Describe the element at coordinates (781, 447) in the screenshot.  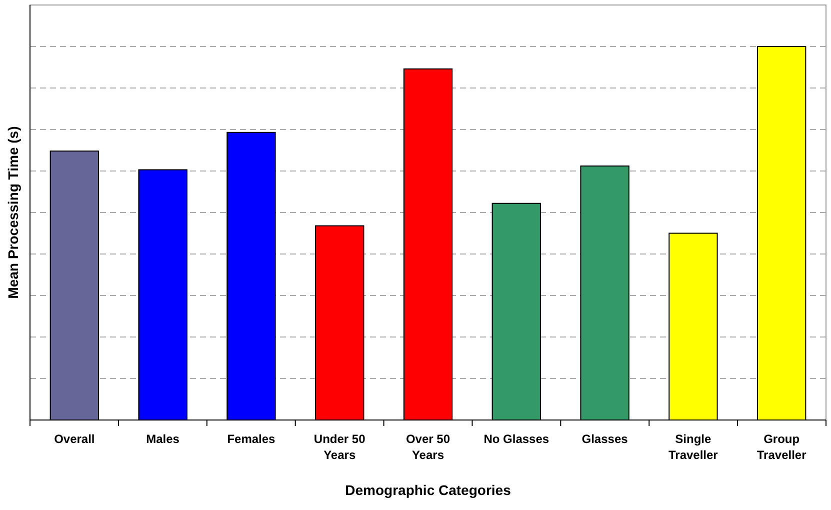
I see `x-tick-label: Group Traveller` at that location.